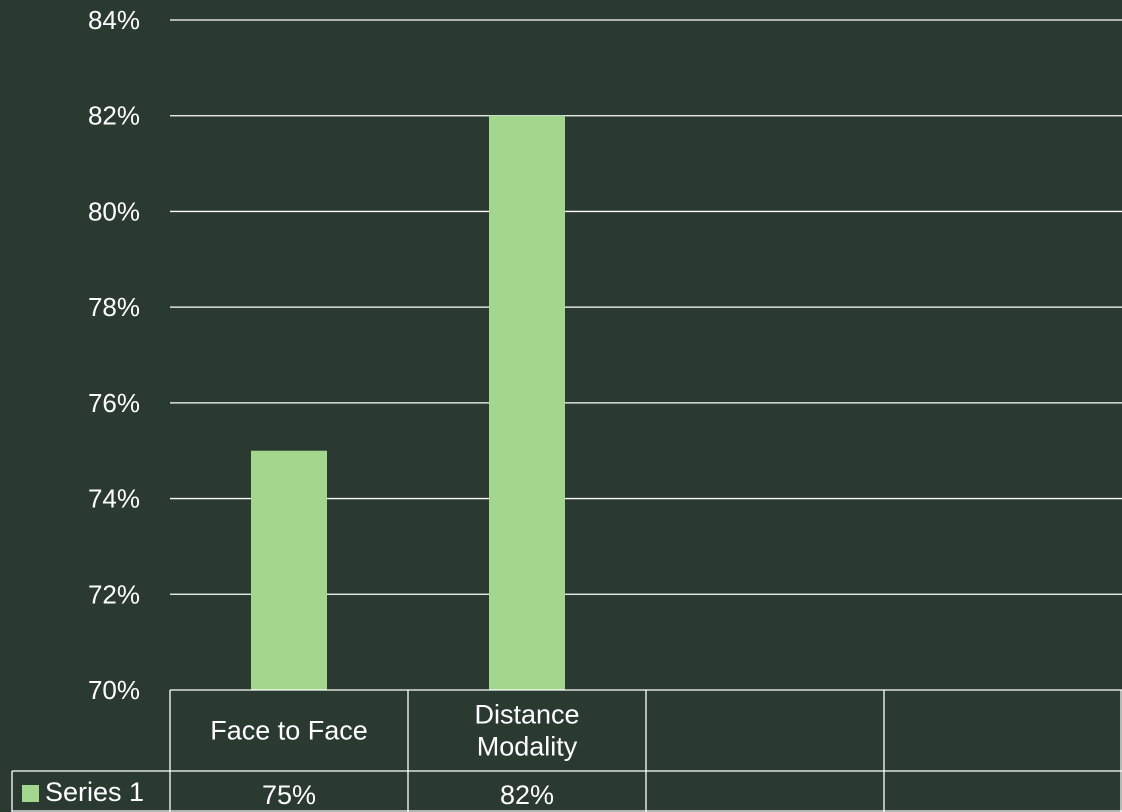 This screenshot has height=812, width=1122. I want to click on y-tick-label: 82%, so click(114, 116).